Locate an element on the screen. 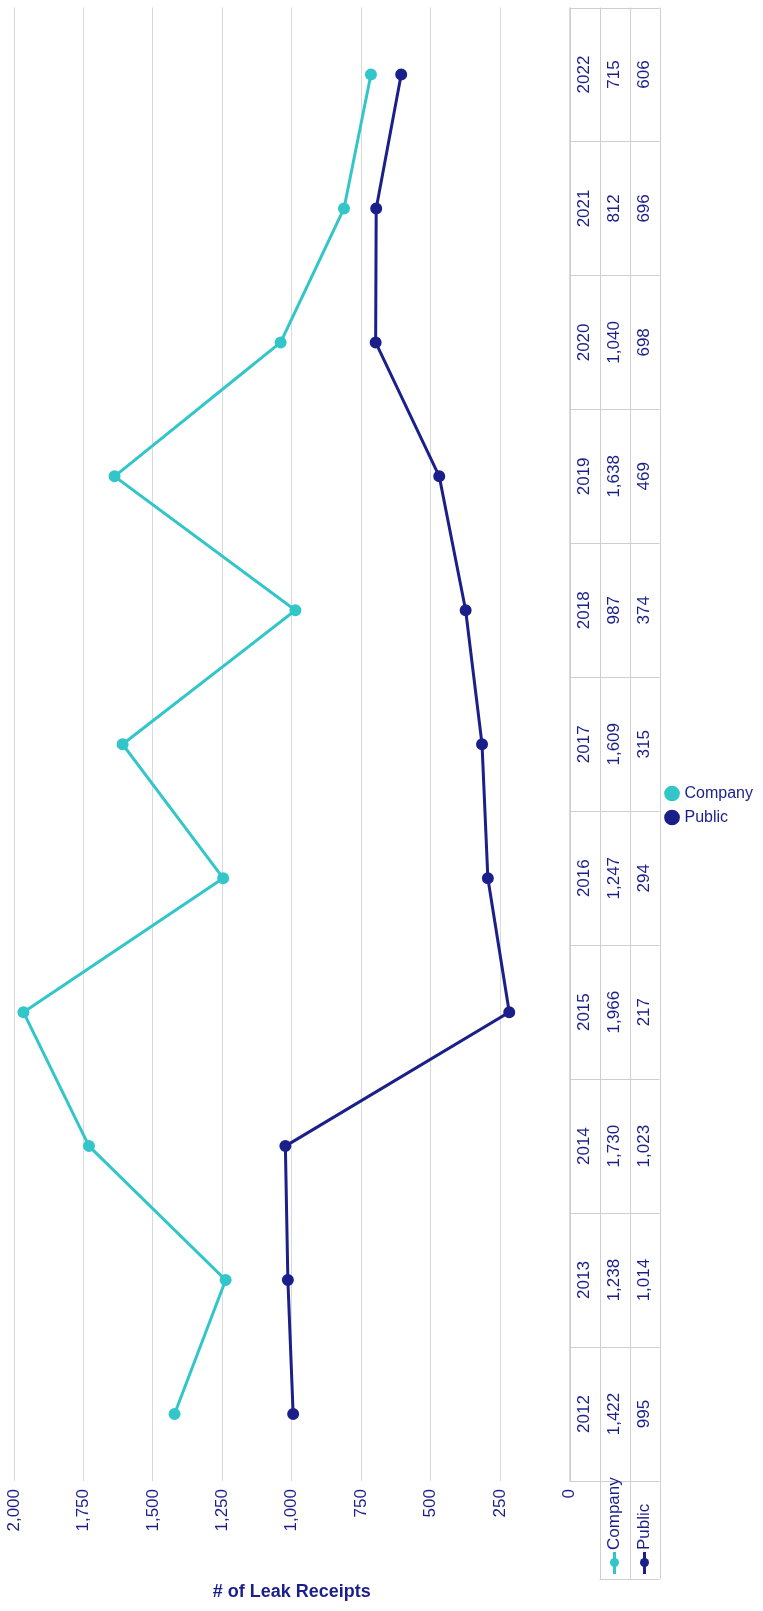 This screenshot has width=763, height=1611. data-label: 469 is located at coordinates (644, 476).